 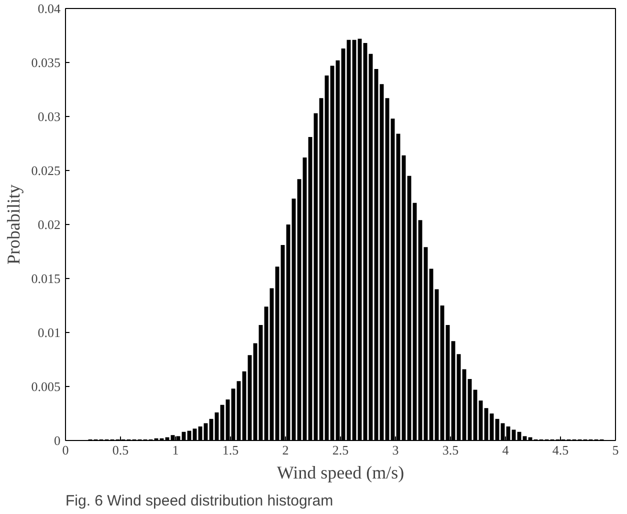 I want to click on x-tick-label: 3, so click(x=395, y=450).